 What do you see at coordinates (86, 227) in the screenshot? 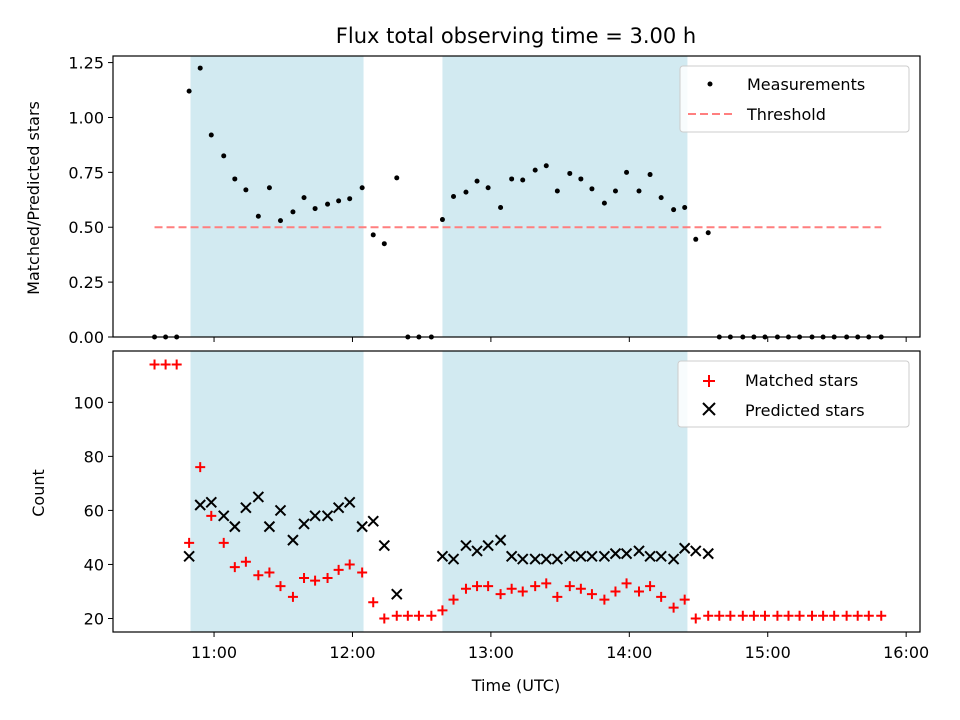
I see `y-tick-label: 0.50` at bounding box center [86, 227].